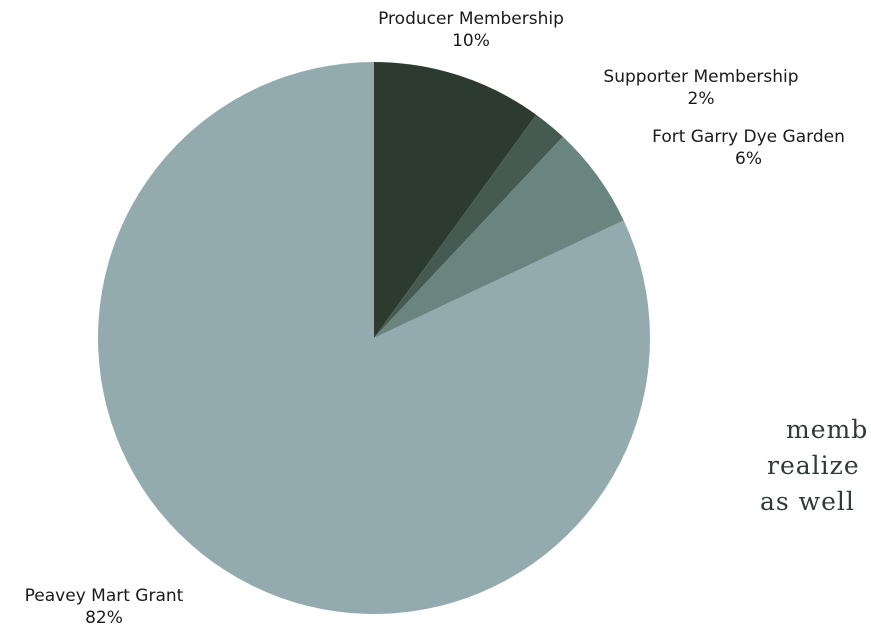  I want to click on slice-percent: 2%, so click(701, 99).